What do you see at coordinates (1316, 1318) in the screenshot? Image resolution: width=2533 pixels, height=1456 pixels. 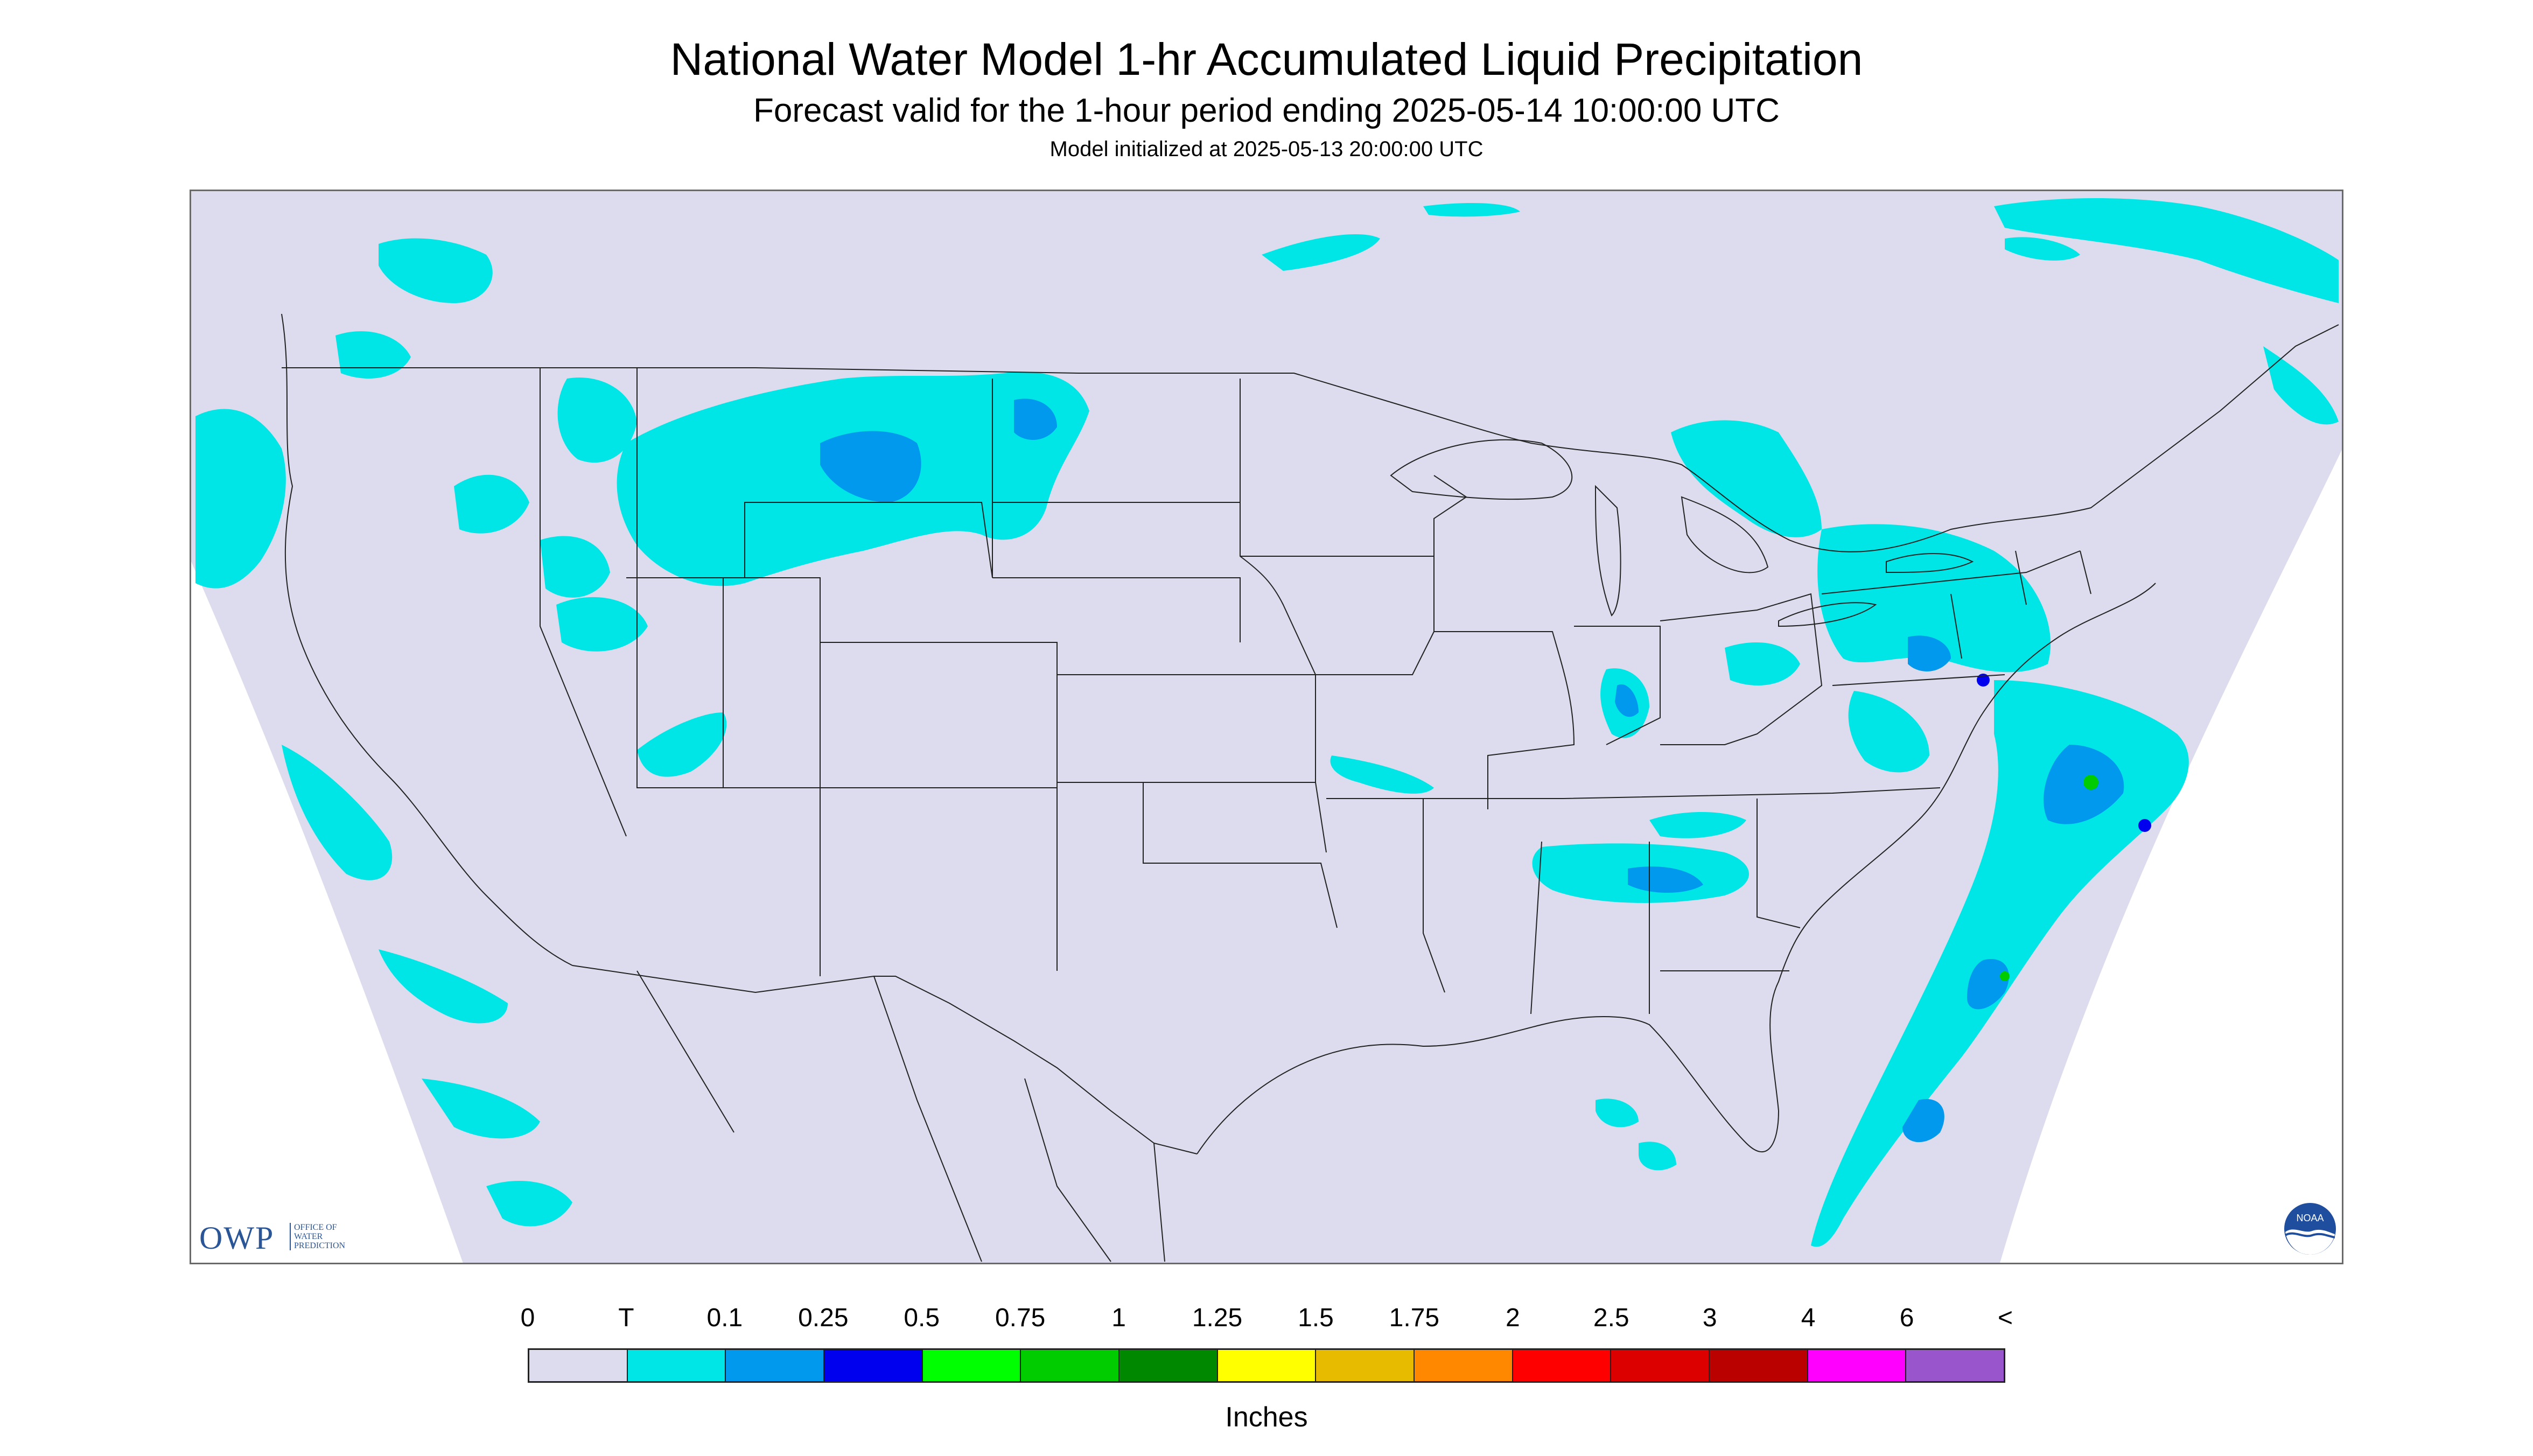 I see `legend-tick-label: 1.5` at bounding box center [1316, 1318].